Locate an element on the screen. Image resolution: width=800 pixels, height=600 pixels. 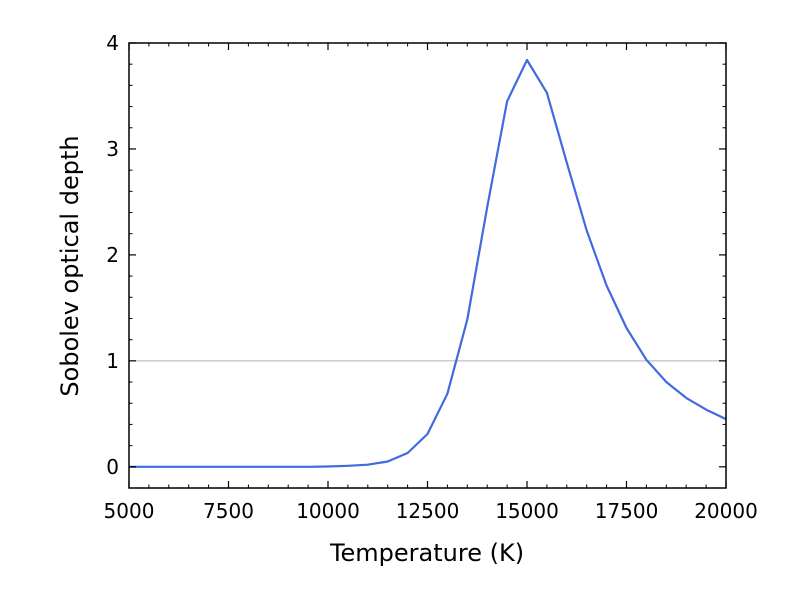
x-tick-label: 15000 is located at coordinates (527, 511).